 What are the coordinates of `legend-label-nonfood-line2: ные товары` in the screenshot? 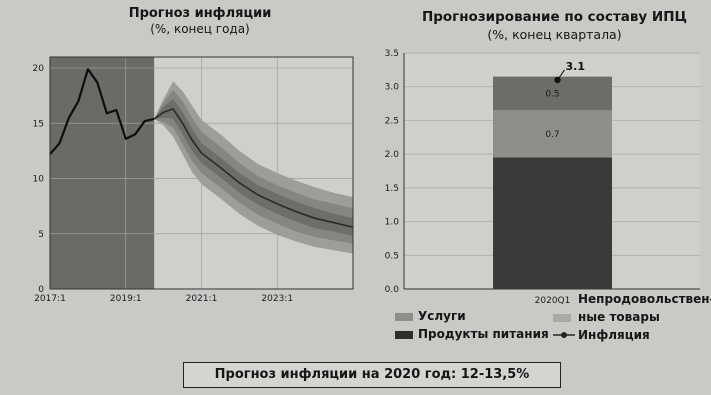 It's located at (619, 317).